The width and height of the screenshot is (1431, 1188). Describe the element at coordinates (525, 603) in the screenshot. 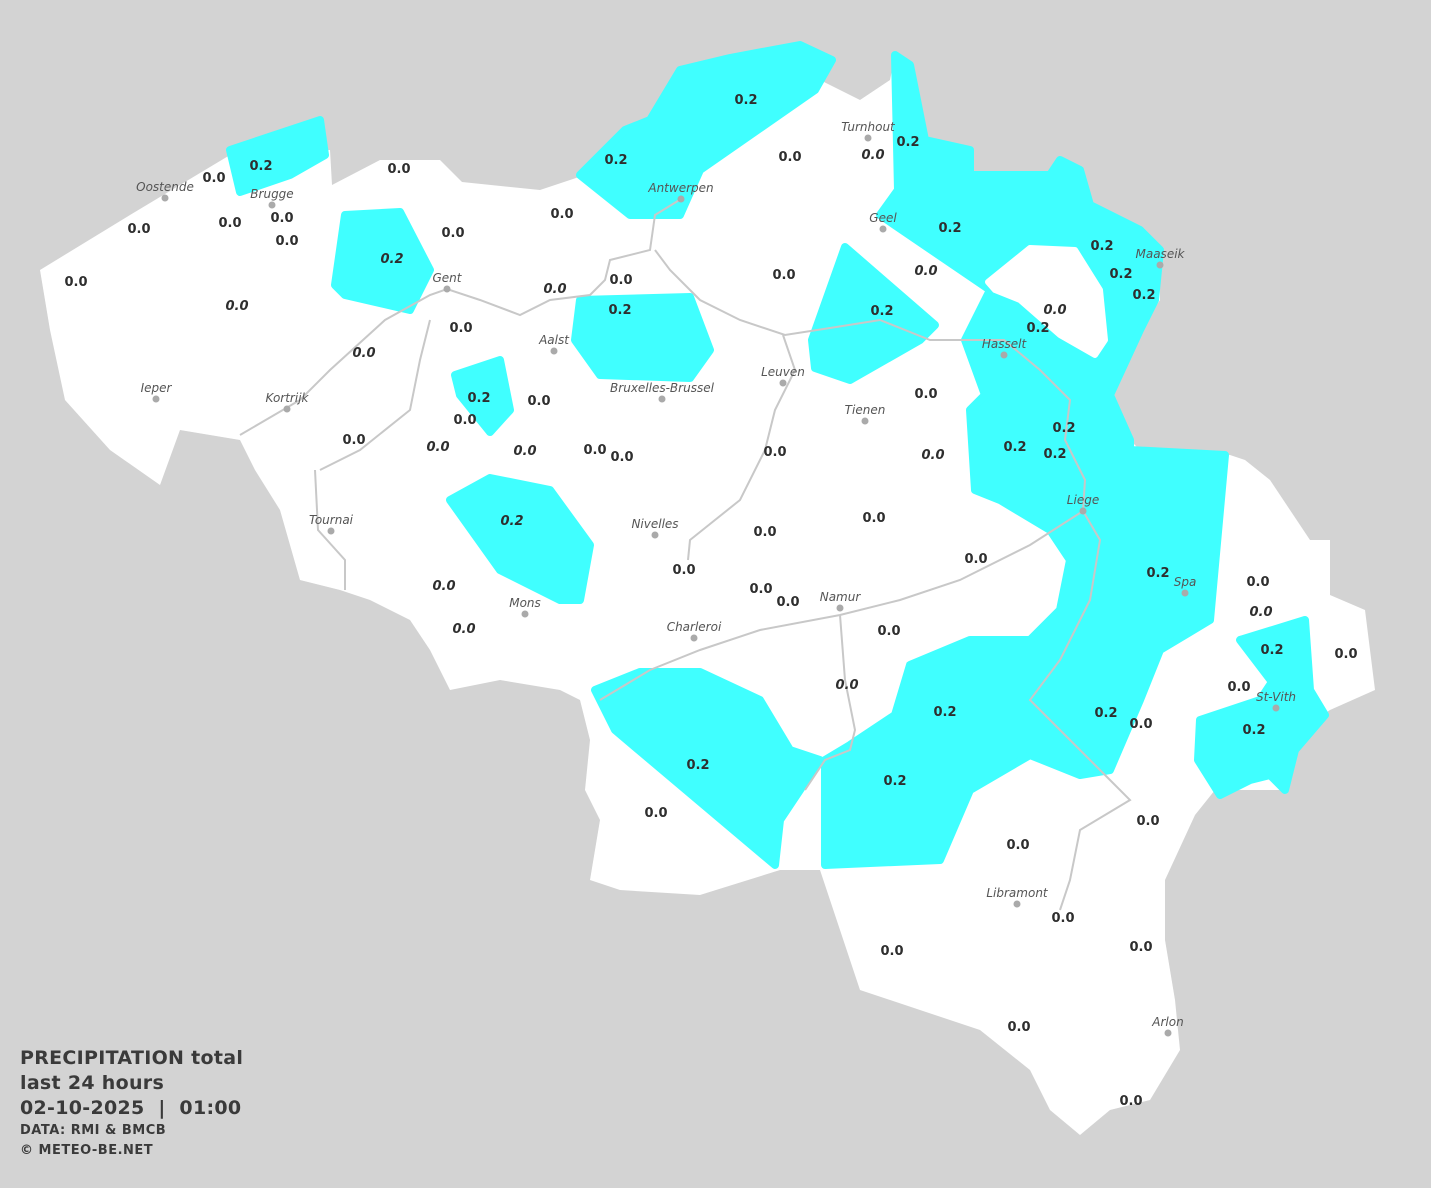

I see `city-name: Mons` at that location.